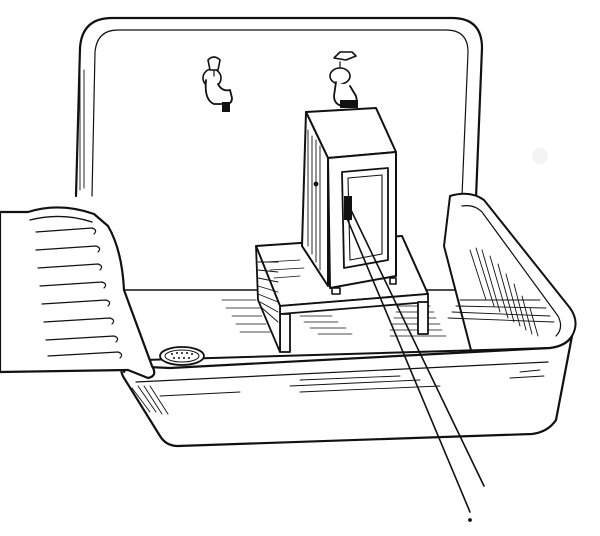 The width and height of the screenshot is (600, 536). I want to click on drainboard, so click(78, 293).